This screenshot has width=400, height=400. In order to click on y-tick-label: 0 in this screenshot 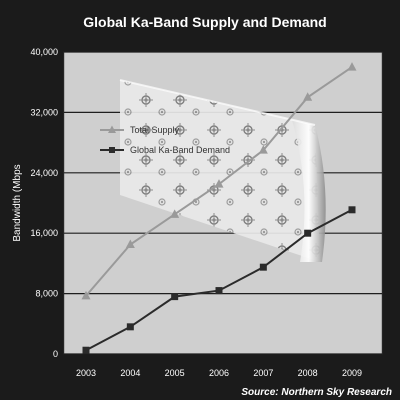, I will do `click(55, 354)`.